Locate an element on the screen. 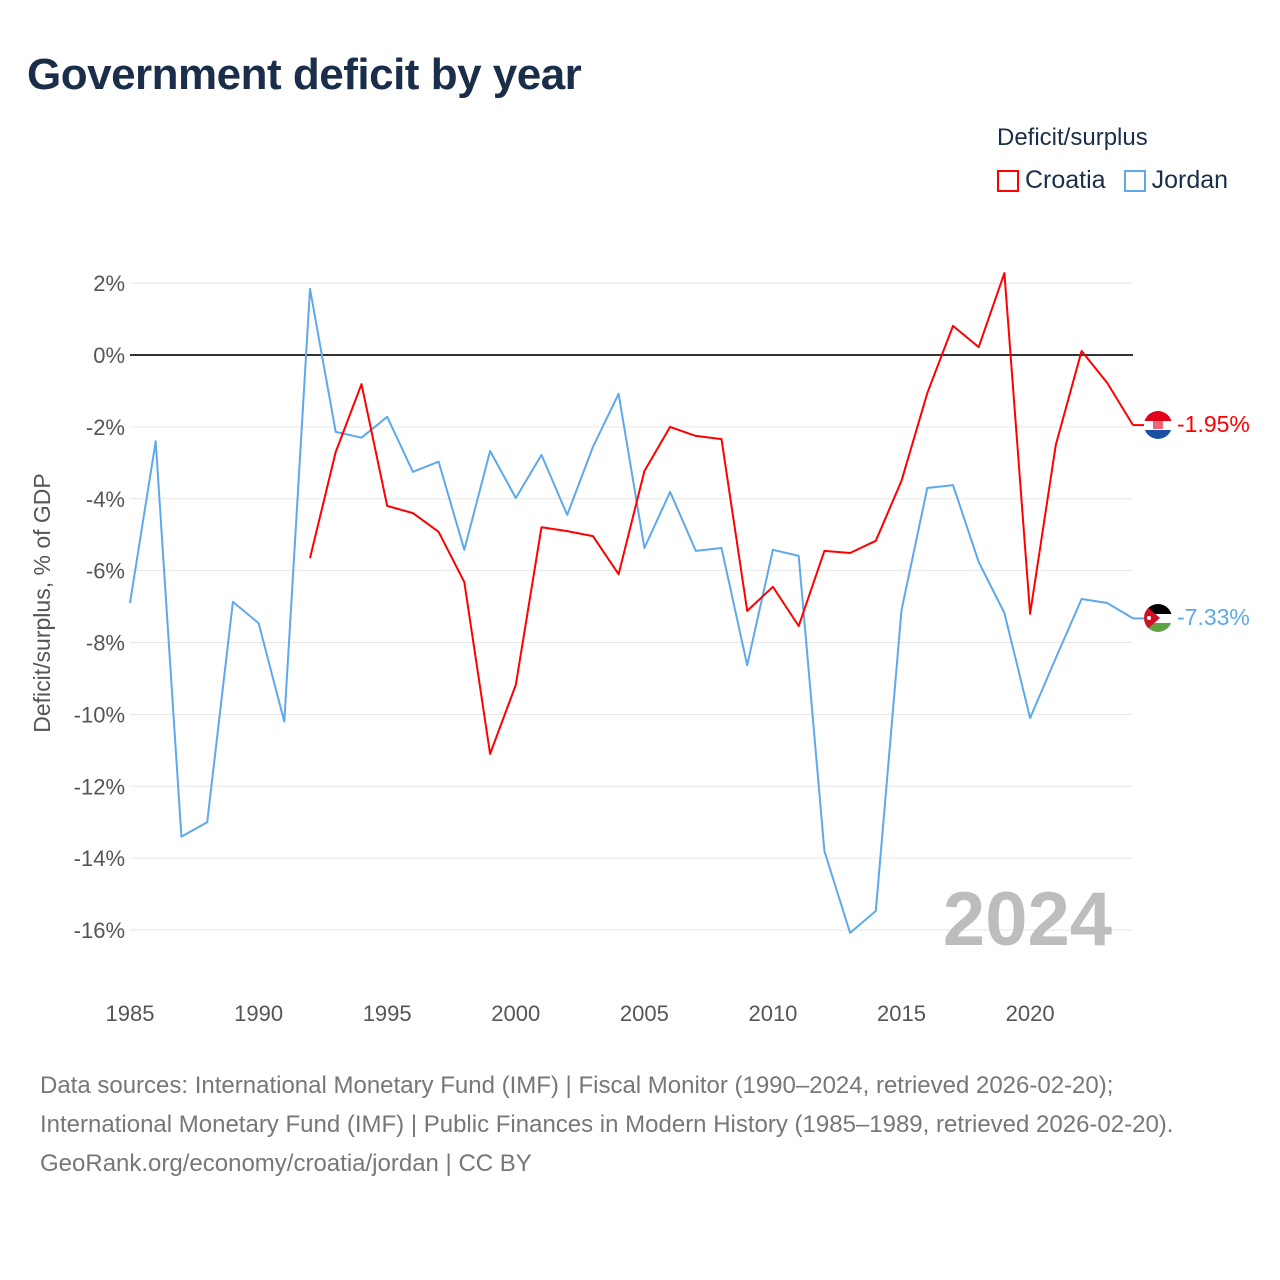 The width and height of the screenshot is (1280, 1280). y-axis-label: Deficit/surplus, % of GDP is located at coordinates (42, 602).